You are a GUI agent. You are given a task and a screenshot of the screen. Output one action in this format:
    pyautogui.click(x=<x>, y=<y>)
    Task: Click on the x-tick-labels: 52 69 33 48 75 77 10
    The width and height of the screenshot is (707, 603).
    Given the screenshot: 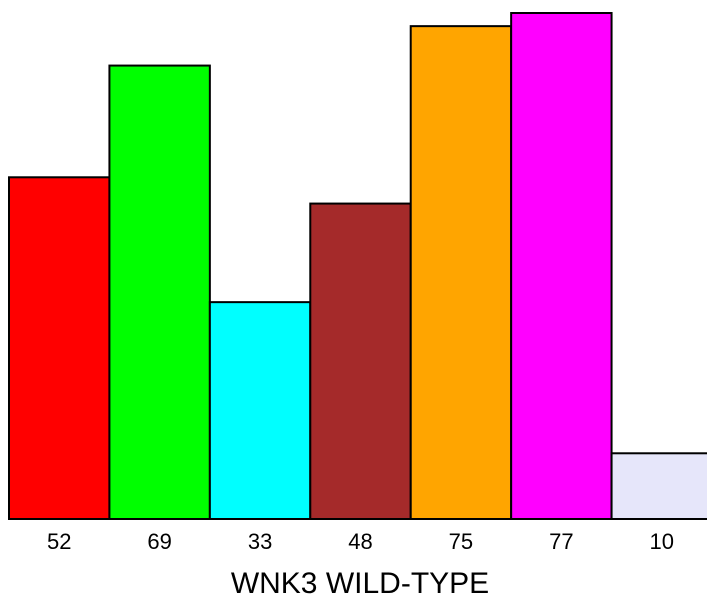 What is the action you would take?
    pyautogui.click(x=360, y=541)
    